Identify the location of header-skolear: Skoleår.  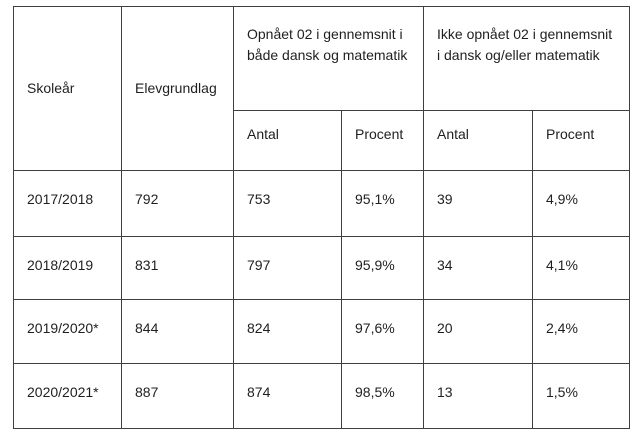
(67, 88).